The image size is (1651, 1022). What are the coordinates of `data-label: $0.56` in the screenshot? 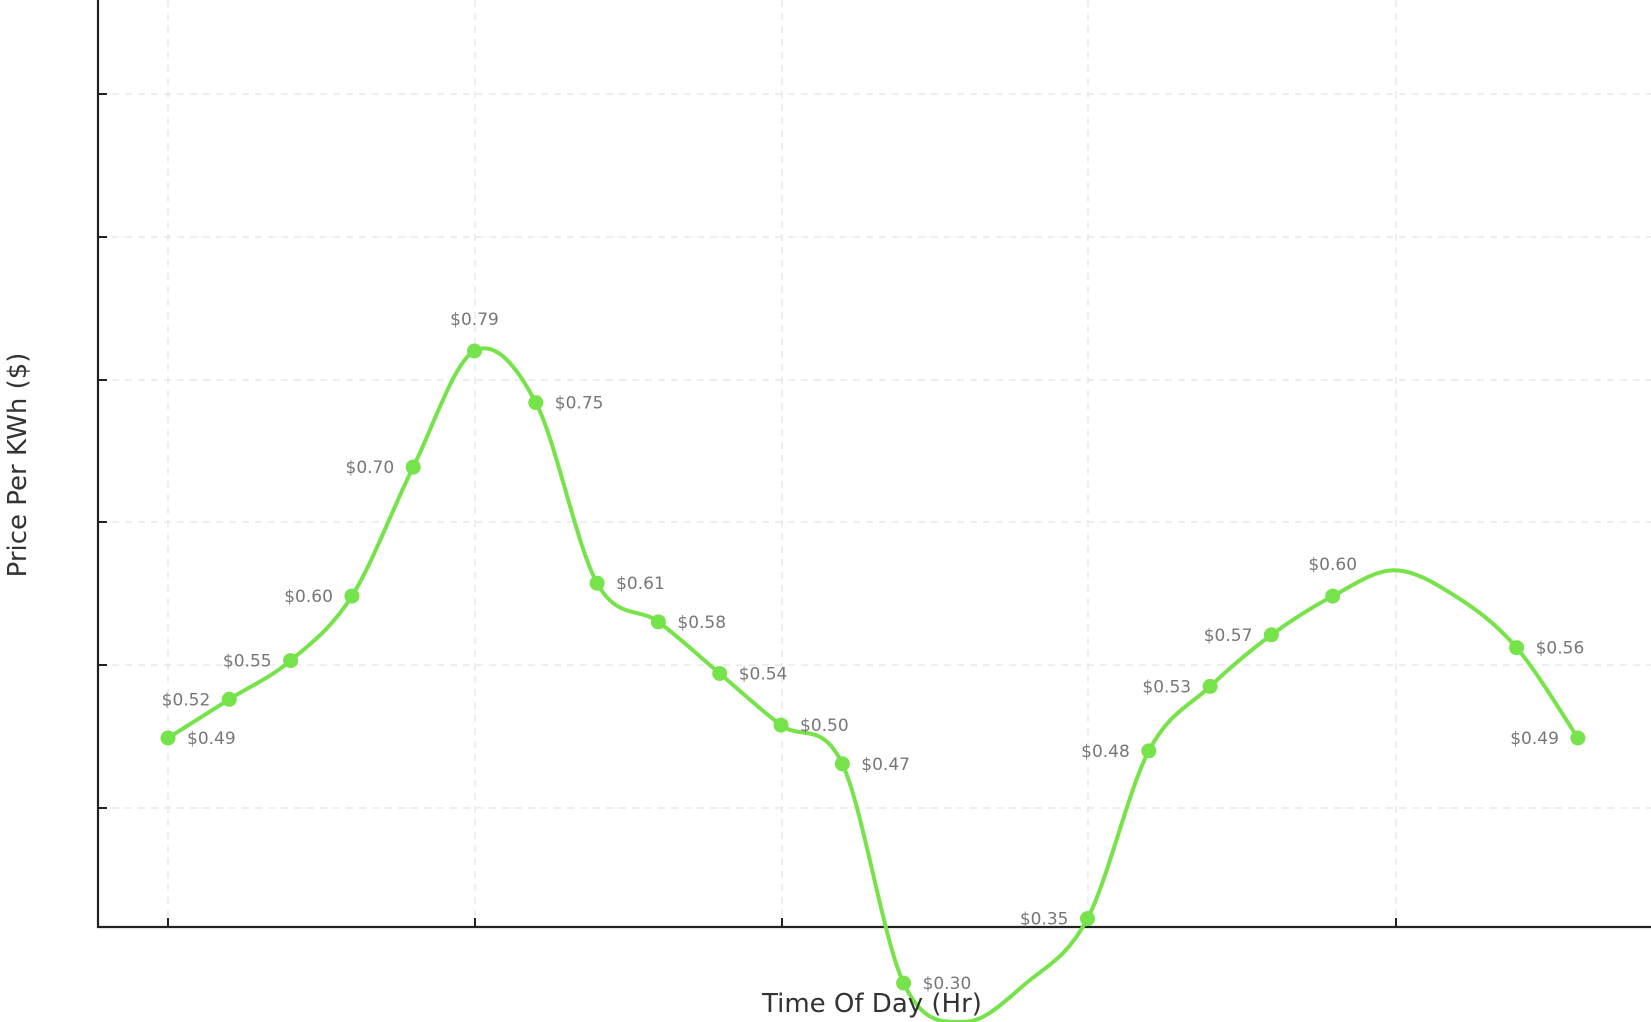 It's located at (1560, 649).